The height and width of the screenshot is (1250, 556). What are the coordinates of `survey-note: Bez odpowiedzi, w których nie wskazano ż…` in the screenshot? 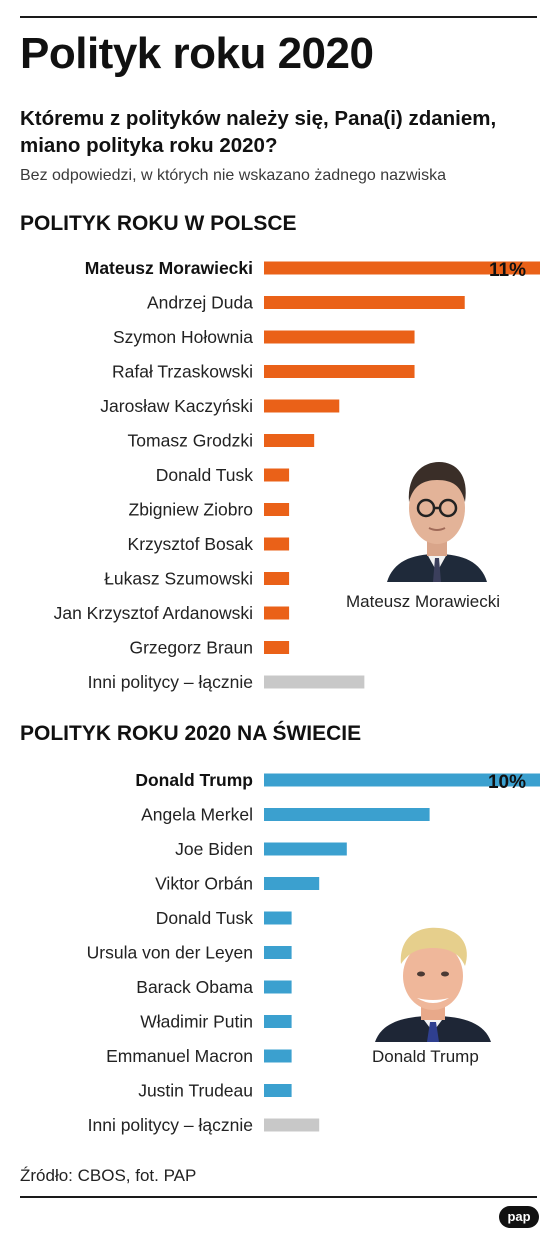 It's located at (233, 175).